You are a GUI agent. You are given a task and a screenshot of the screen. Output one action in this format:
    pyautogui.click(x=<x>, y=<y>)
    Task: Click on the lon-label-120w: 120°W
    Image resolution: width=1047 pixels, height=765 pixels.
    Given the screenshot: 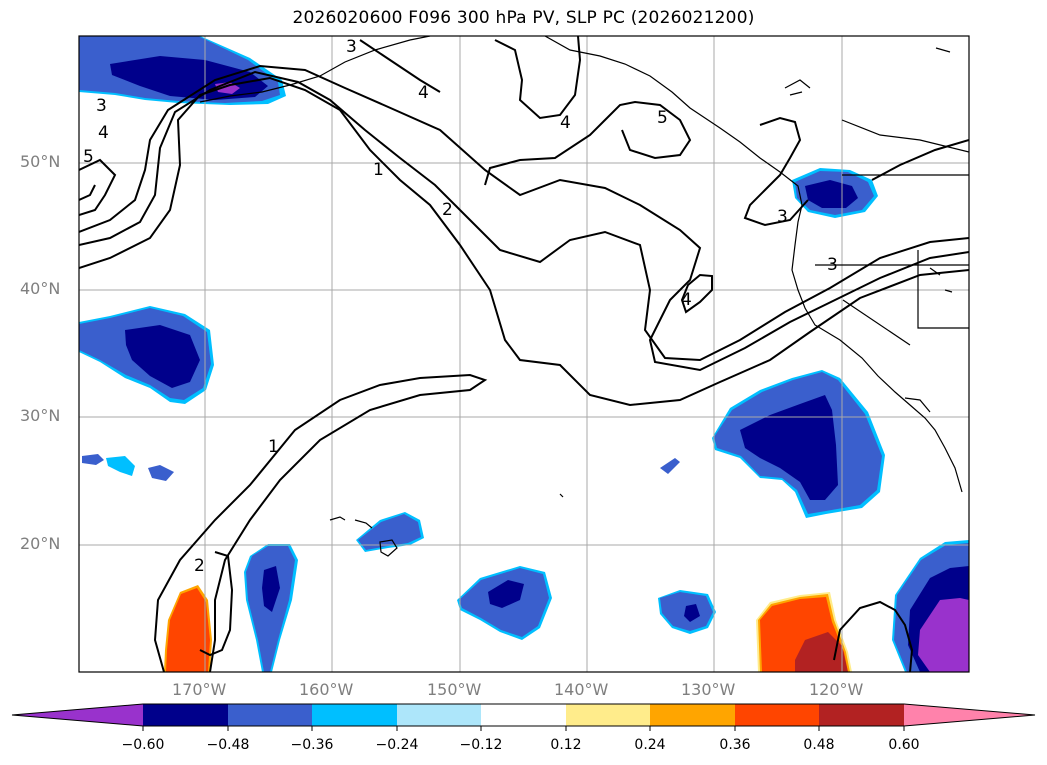 What is the action you would take?
    pyautogui.click(x=836, y=689)
    